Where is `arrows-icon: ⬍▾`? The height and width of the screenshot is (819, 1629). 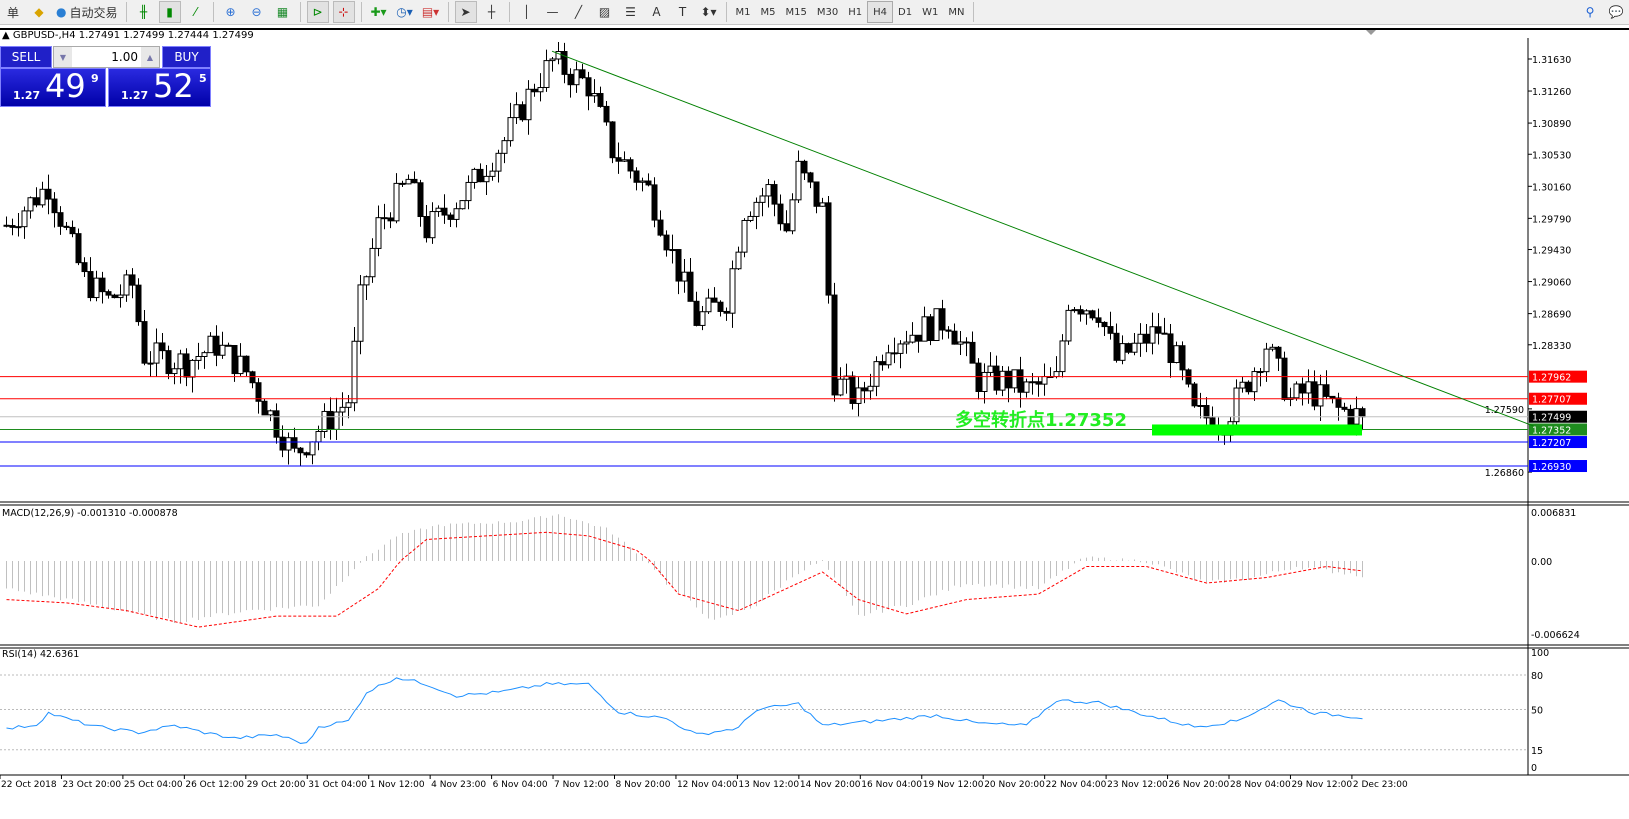
arrows-icon: ⬍▾ is located at coordinates (708, 12).